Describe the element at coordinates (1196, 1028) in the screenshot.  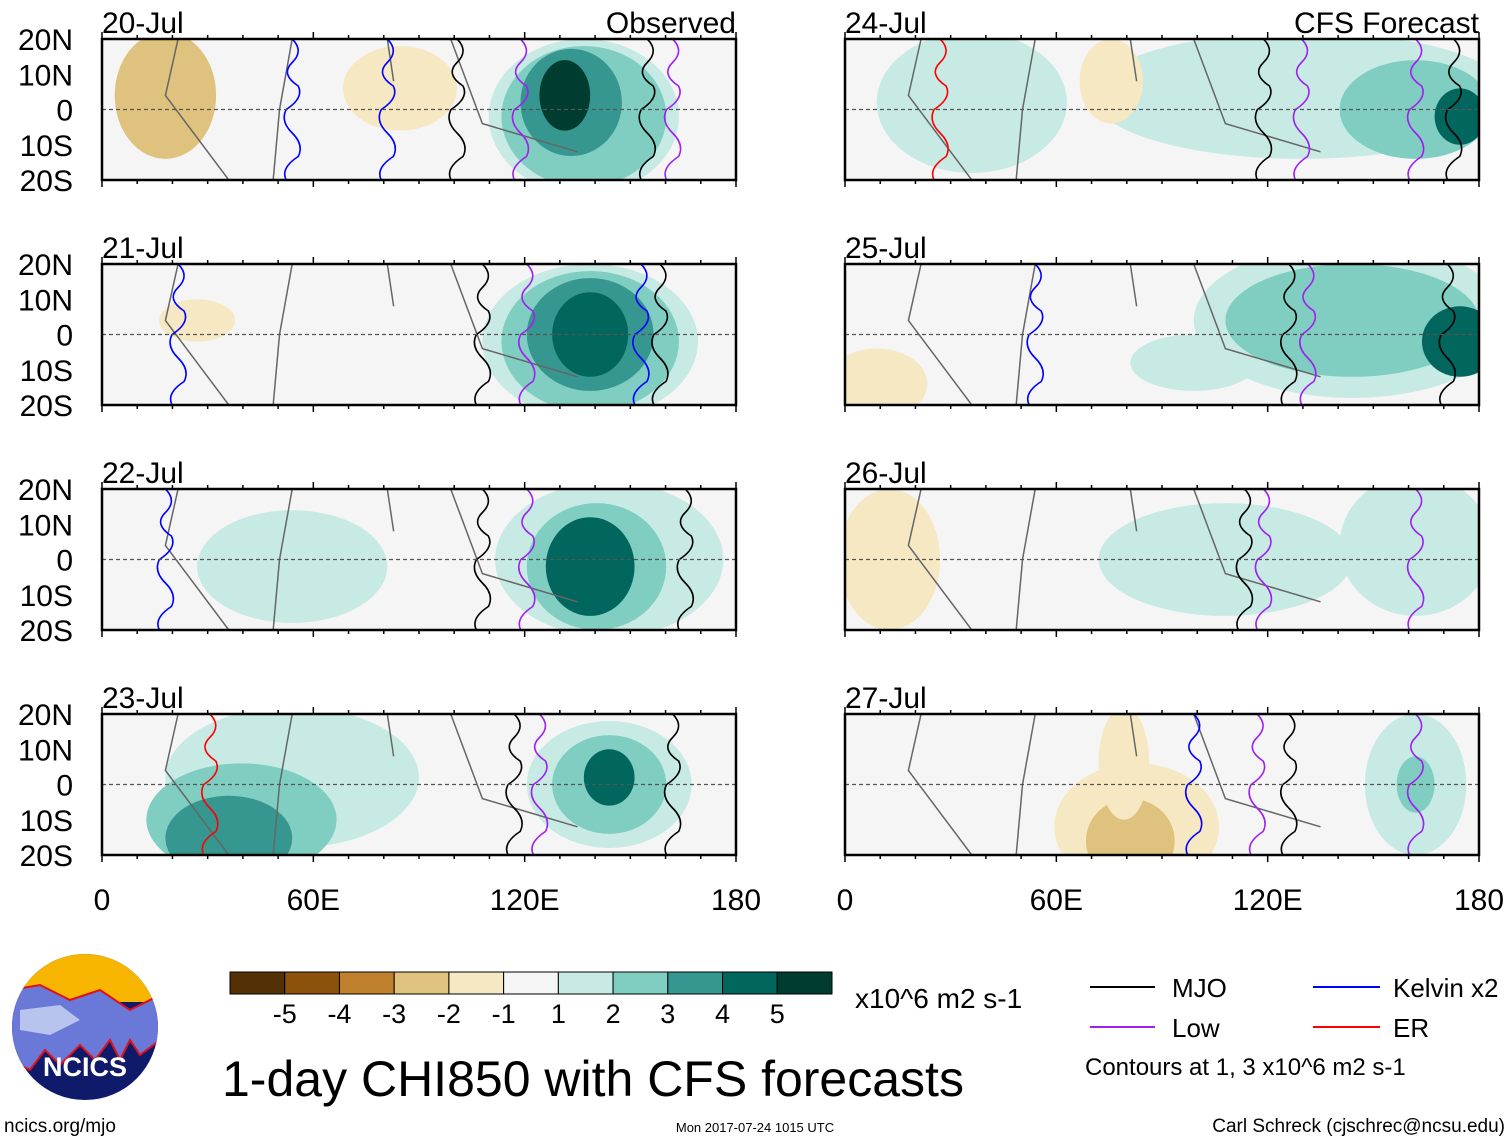
I see `legend-label-low: Low` at that location.